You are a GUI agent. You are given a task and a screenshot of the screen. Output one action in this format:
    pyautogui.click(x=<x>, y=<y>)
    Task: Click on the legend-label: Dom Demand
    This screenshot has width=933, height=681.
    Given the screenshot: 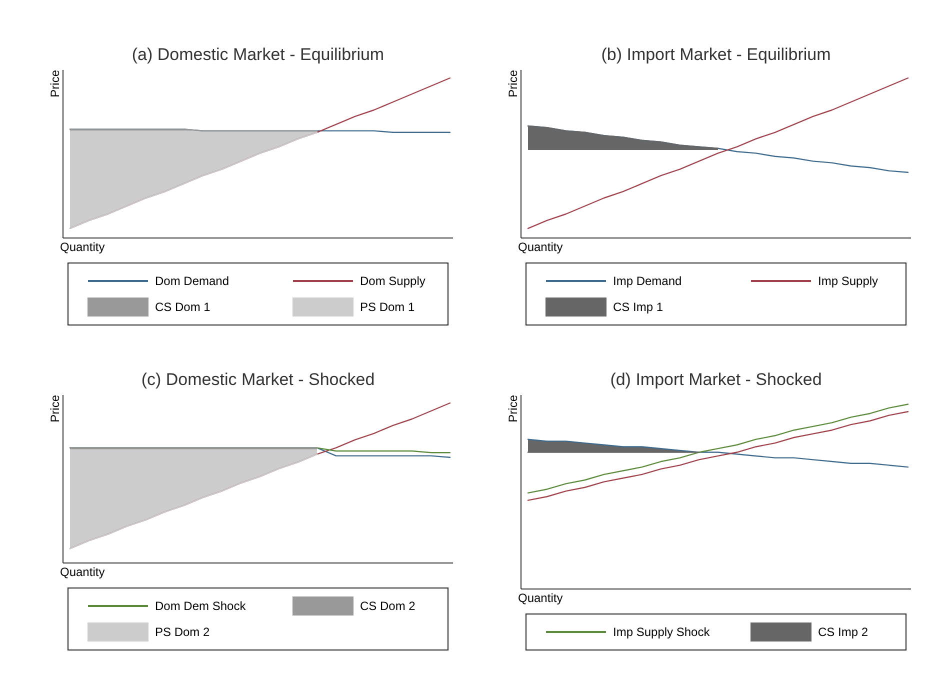 What is the action you would take?
    pyautogui.click(x=192, y=281)
    